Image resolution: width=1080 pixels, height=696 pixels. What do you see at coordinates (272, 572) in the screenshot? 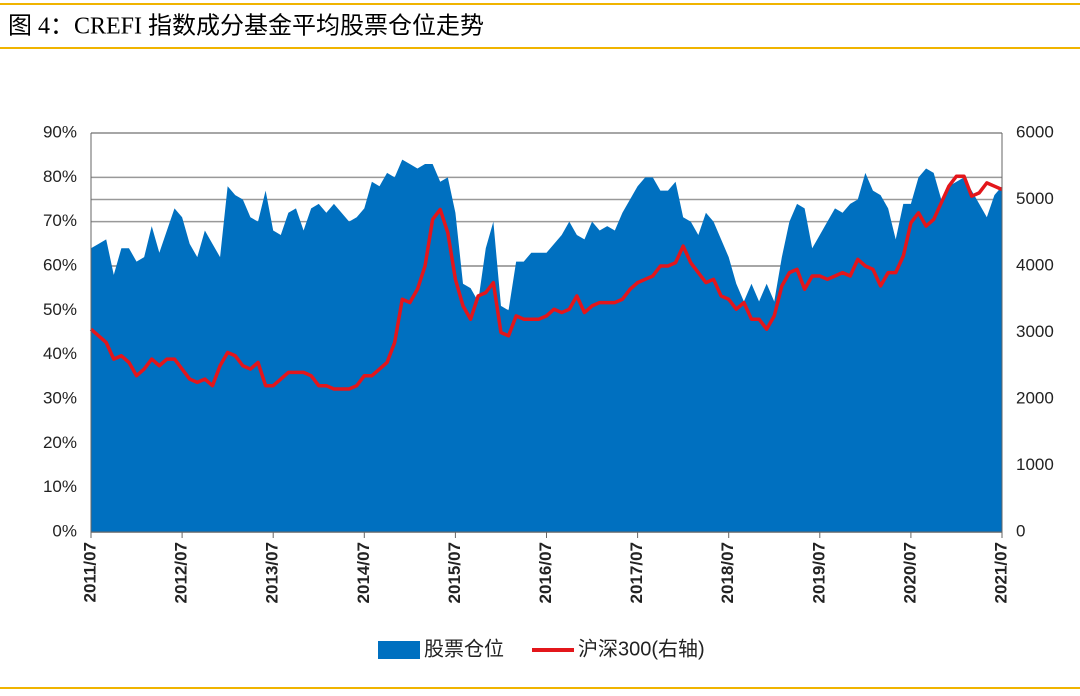
I see `x-tick-label: 2013/07` at bounding box center [272, 572].